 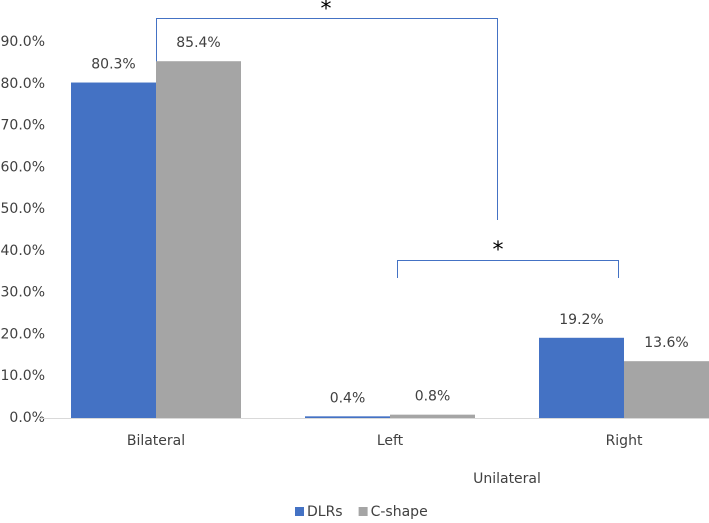 I want to click on value-label: 0.4%, so click(x=348, y=398).